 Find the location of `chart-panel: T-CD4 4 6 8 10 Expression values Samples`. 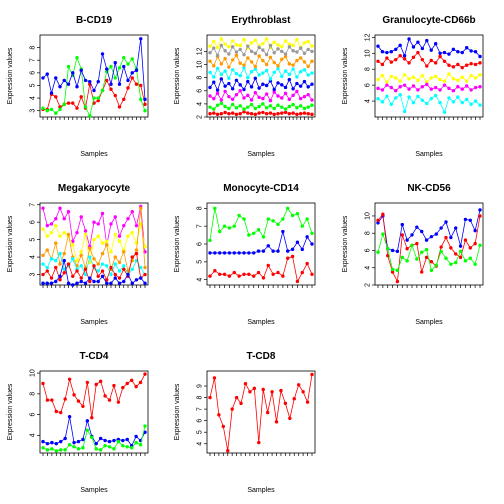

chart-panel: T-CD4 4 6 8 10 Expression values Samples is located at coordinates (78, 422).